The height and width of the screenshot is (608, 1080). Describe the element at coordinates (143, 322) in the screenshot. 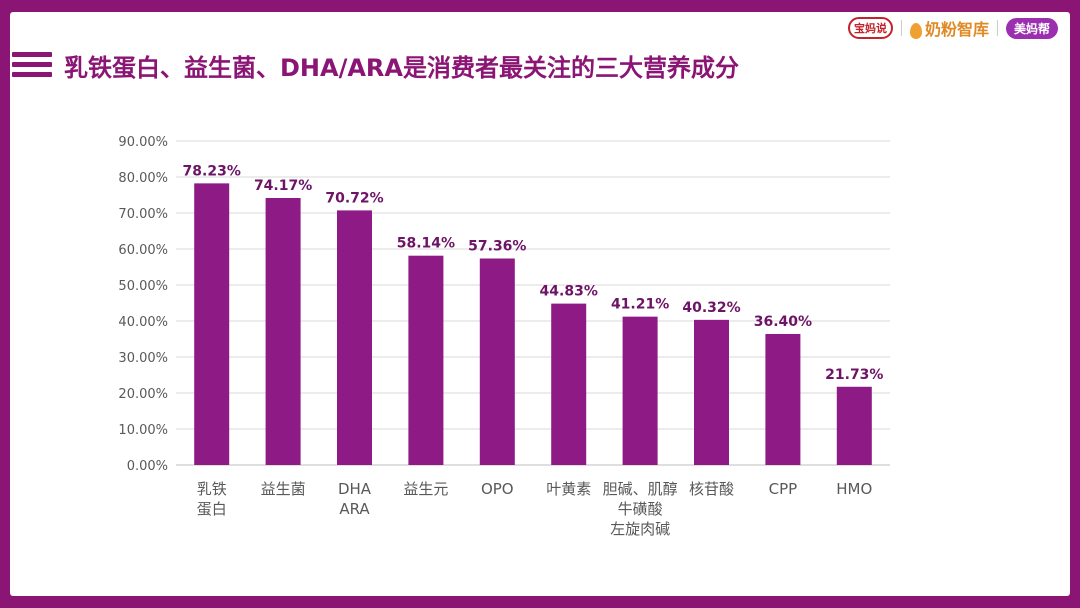

I see `y-tick-label: 40.00%` at that location.